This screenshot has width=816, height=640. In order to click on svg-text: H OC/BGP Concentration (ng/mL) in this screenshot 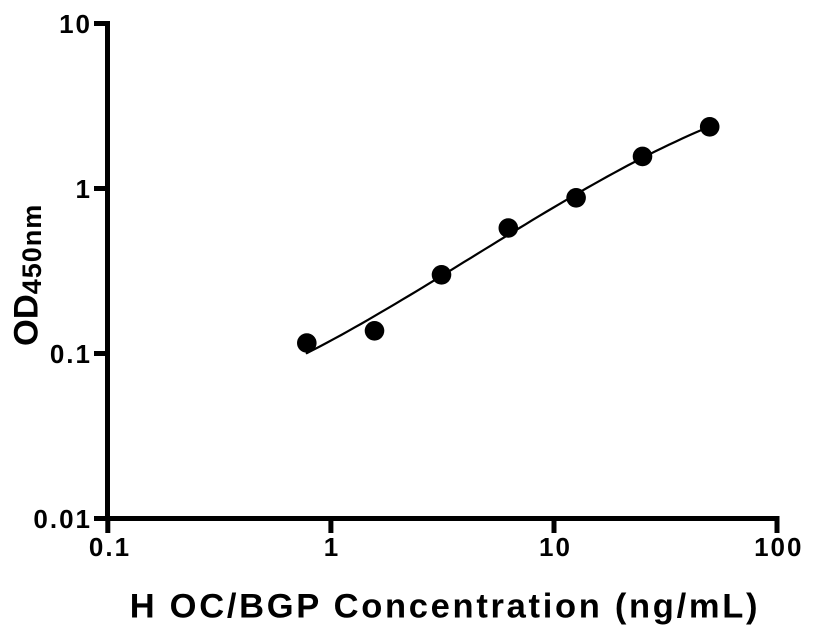, I will do `click(445, 607)`.